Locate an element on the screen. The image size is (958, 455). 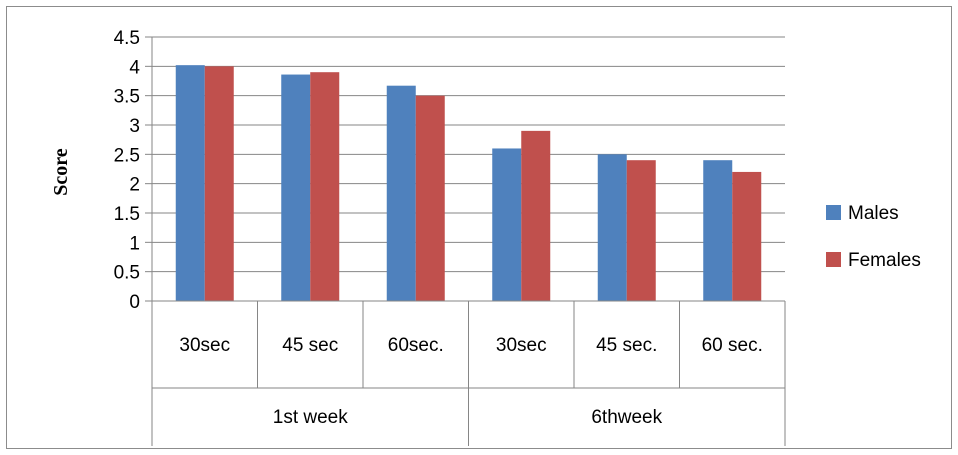
legend-label-females: Females is located at coordinates (884, 260).